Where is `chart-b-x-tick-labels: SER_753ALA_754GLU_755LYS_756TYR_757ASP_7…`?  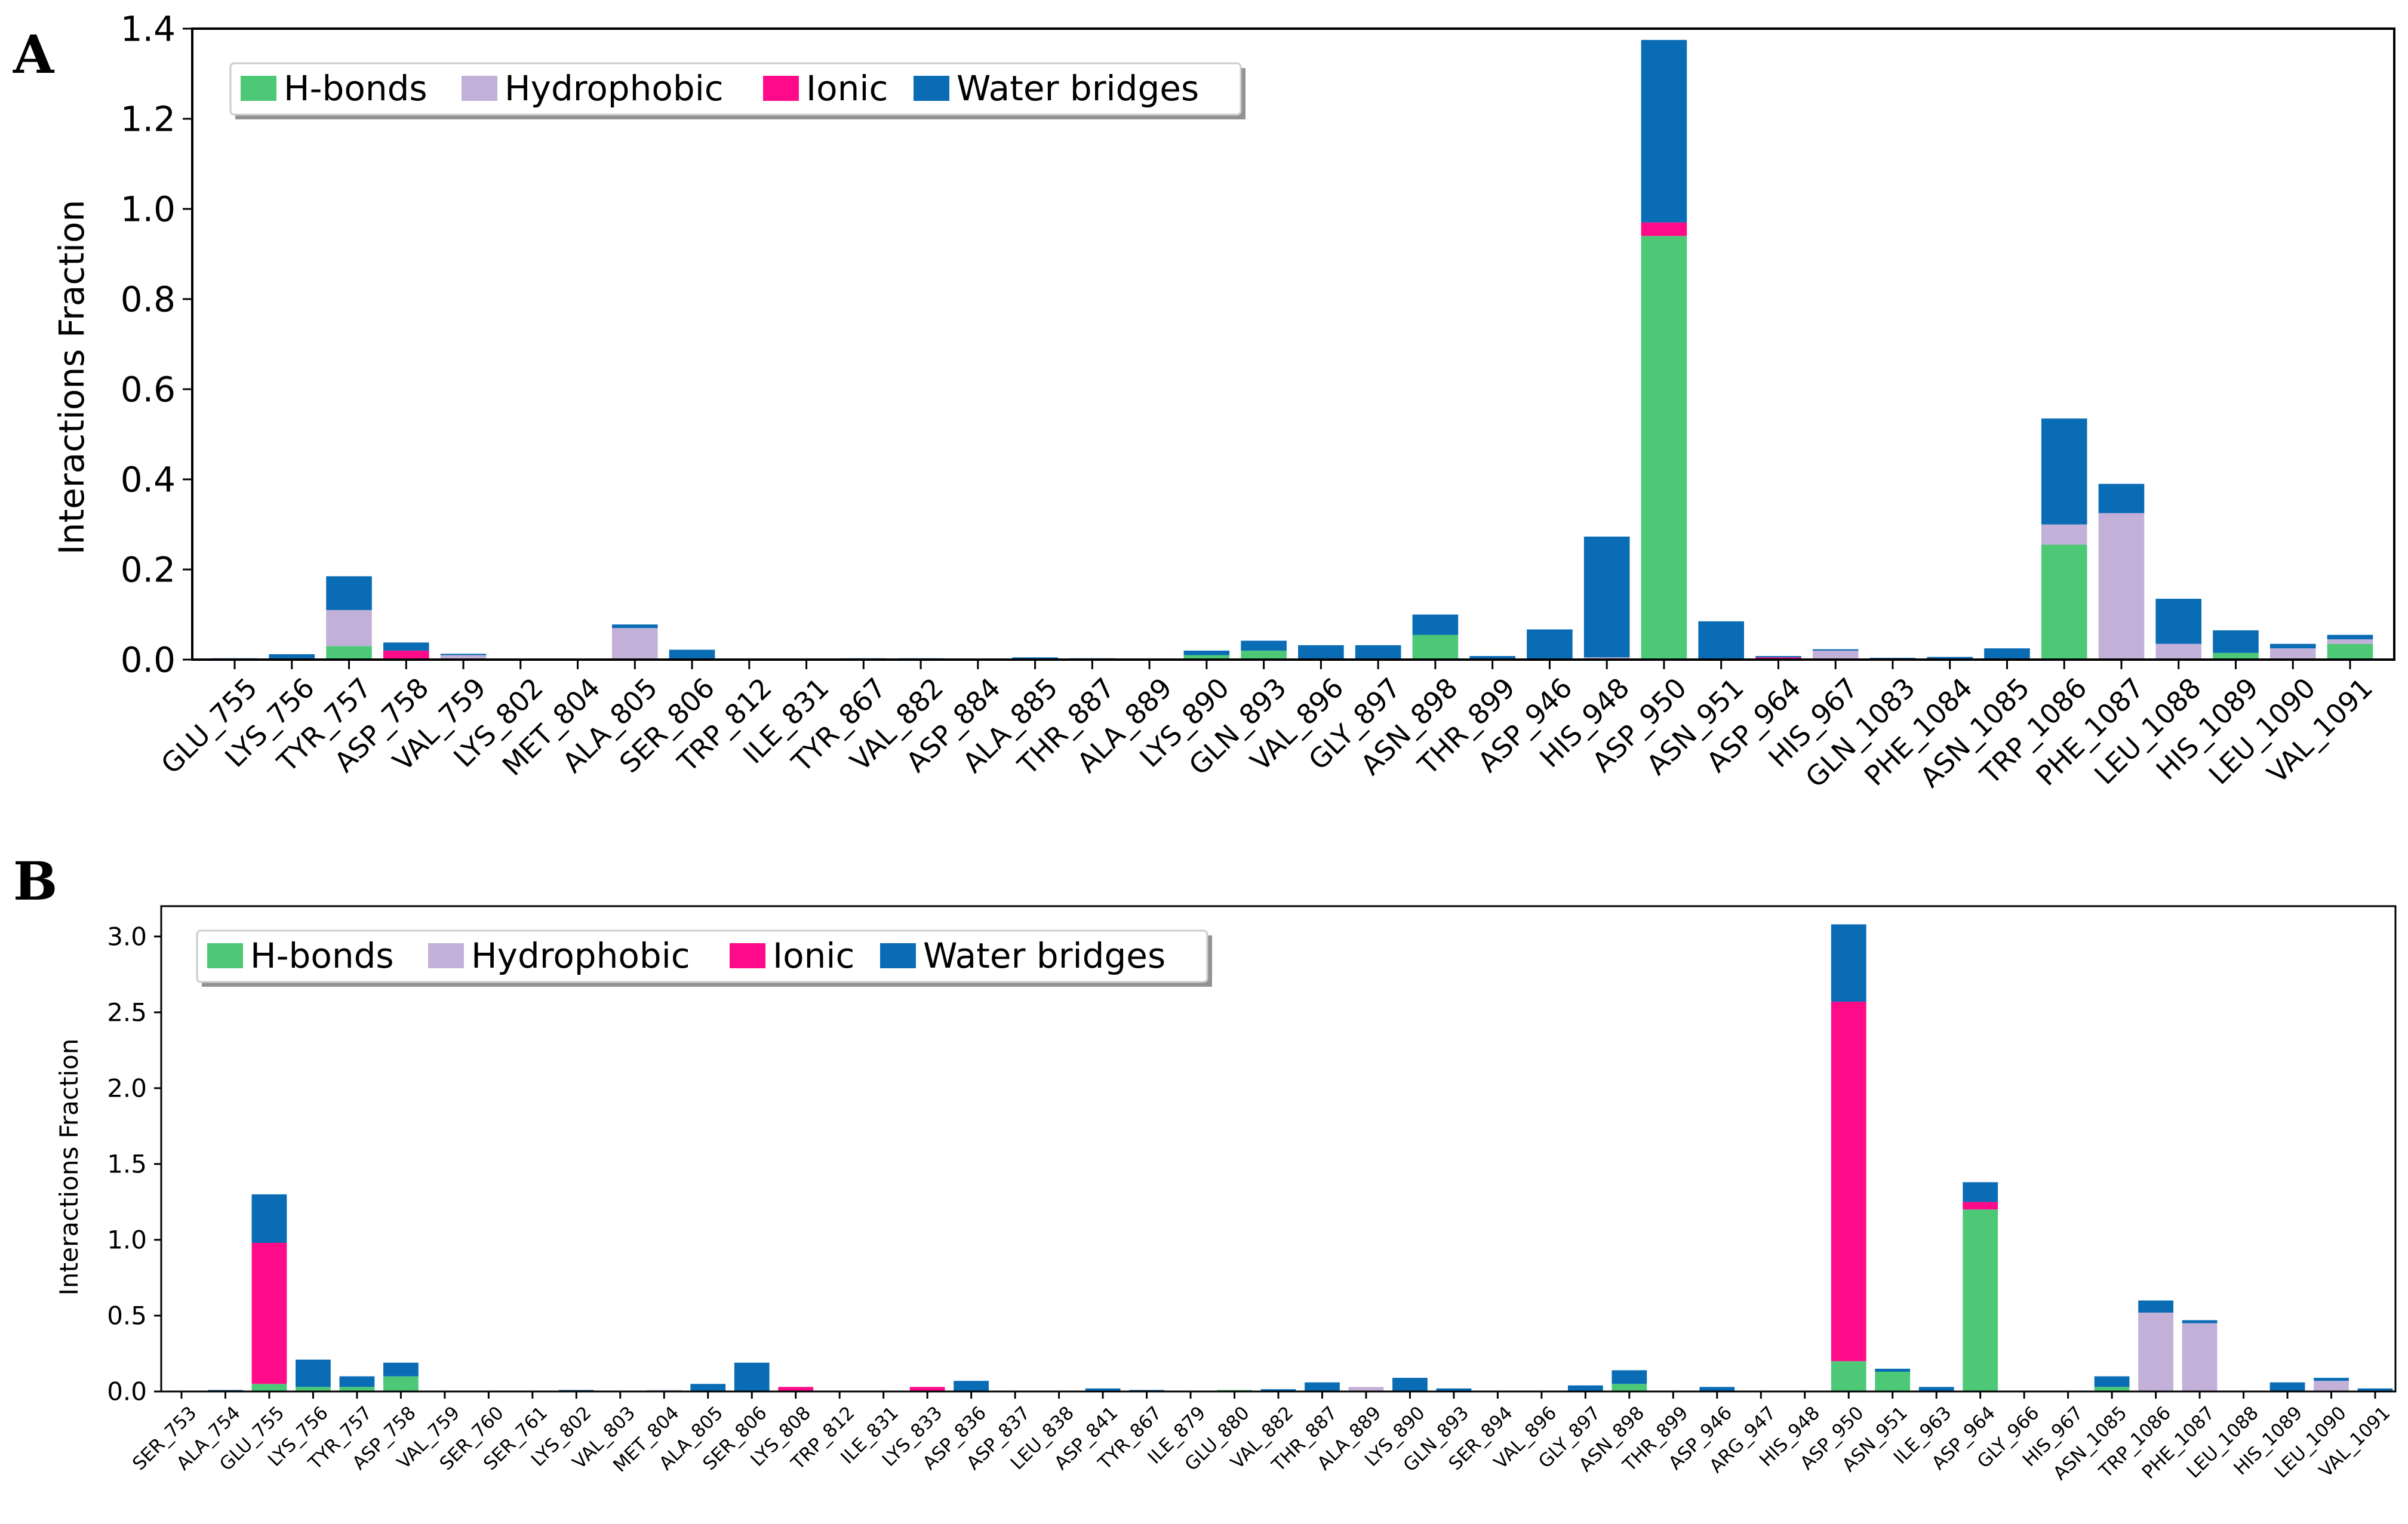
chart-b-x-tick-labels: SER_753ALA_754GLU_755LYS_756TYR_757ASP_7… is located at coordinates (1261, 1443).